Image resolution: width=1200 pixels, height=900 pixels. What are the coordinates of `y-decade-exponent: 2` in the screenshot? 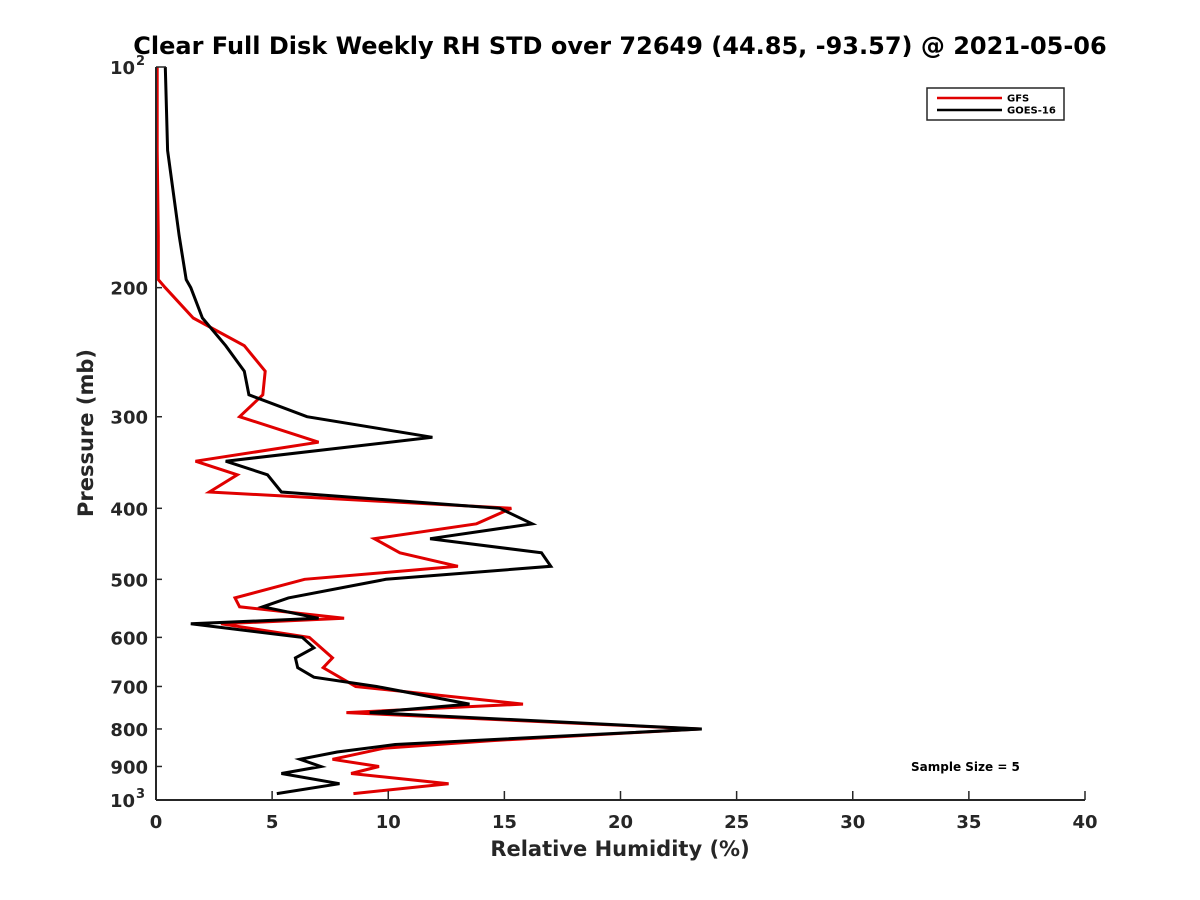 It's located at (140, 61).